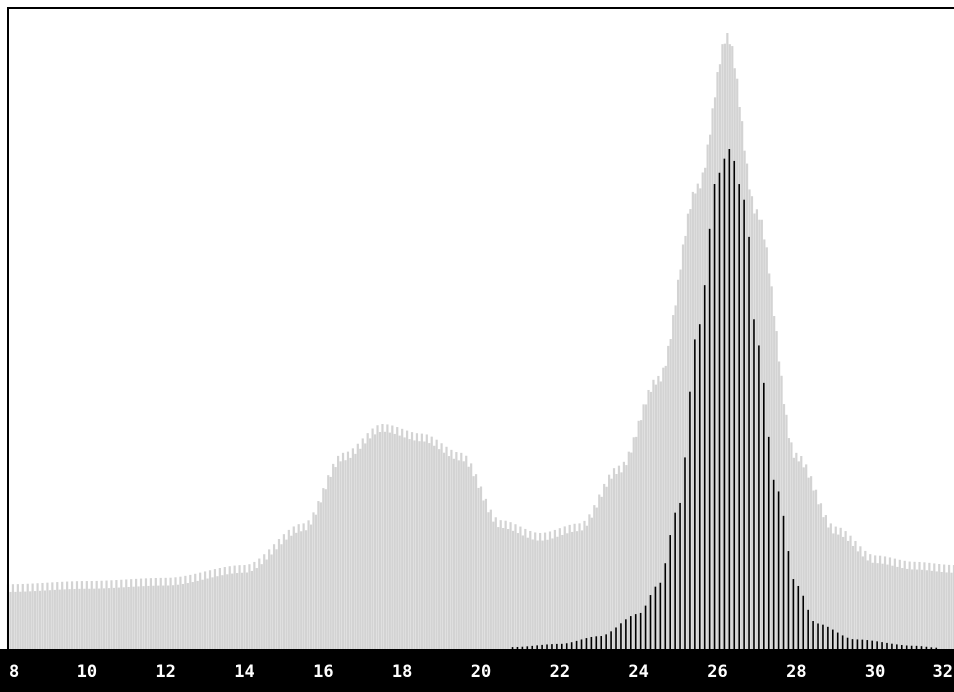 The image size is (954, 692). What do you see at coordinates (638, 672) in the screenshot?
I see `x-tick-label: 24` at bounding box center [638, 672].